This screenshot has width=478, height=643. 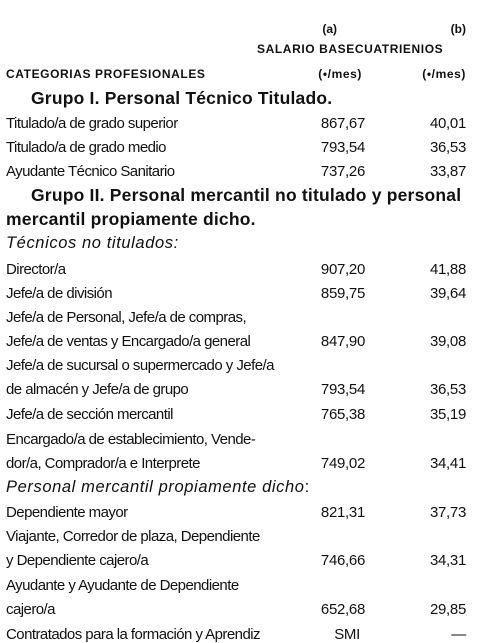 I want to click on row-label-viajante-line-2: y Dependiente cajero/a, so click(x=77, y=560).